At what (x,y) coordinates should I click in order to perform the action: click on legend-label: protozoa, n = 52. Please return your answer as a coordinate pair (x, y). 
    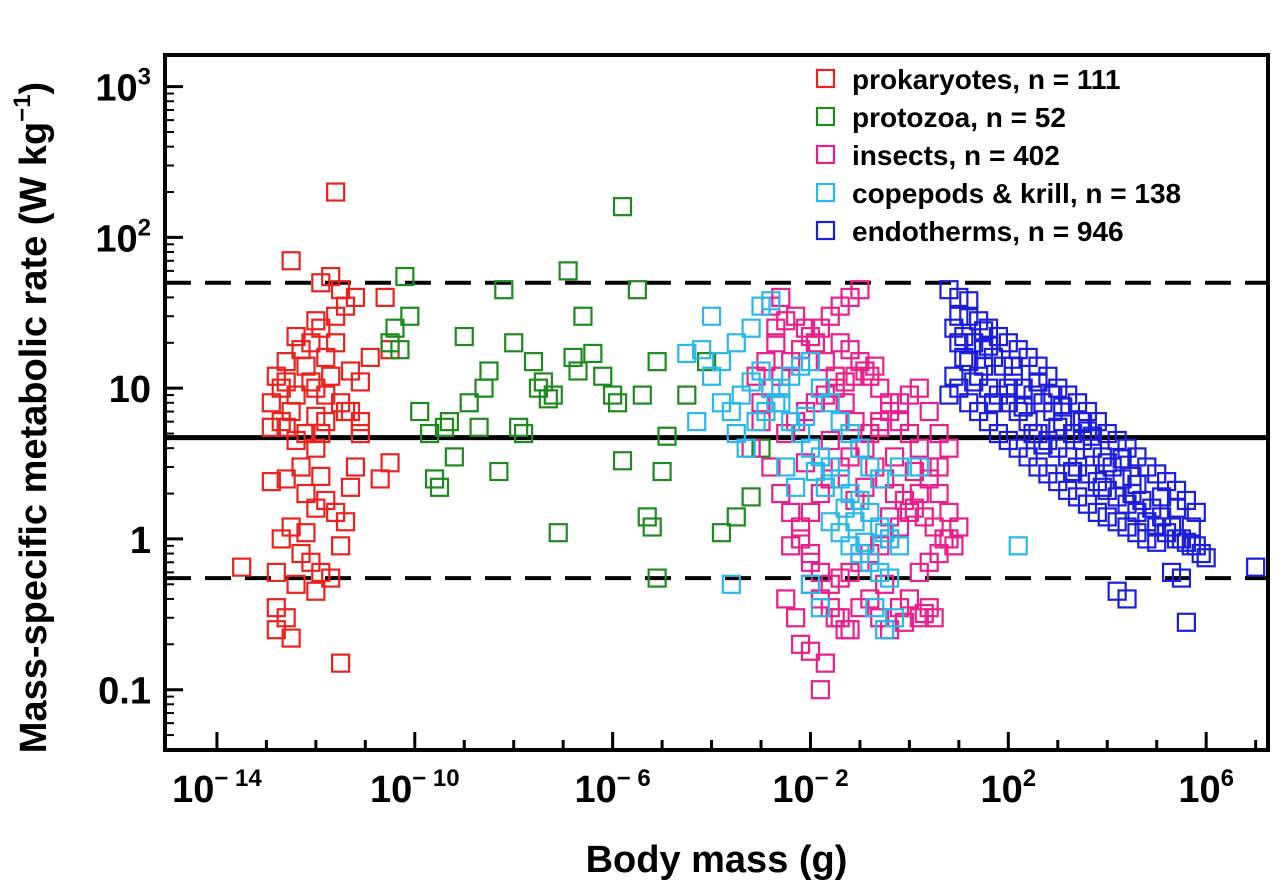
    Looking at the image, I should click on (959, 117).